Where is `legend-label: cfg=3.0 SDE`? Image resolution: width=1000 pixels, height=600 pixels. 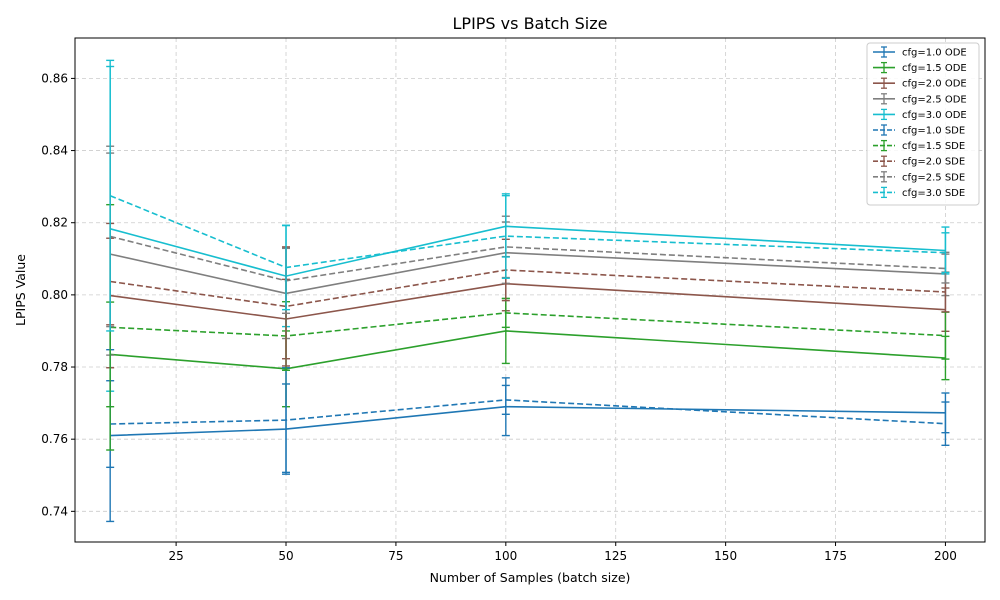
legend-label: cfg=3.0 SDE is located at coordinates (933, 193).